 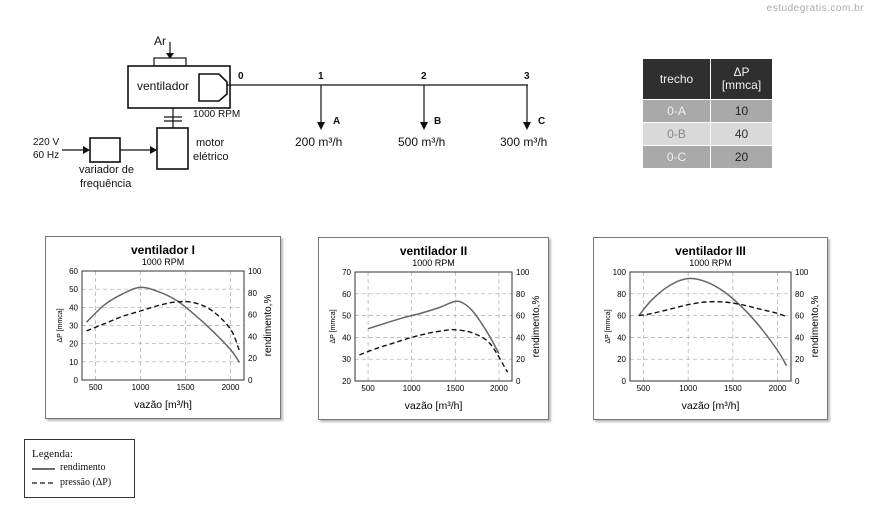 What do you see at coordinates (620, 272) in the screenshot?
I see `y-tick-label: 100` at bounding box center [620, 272].